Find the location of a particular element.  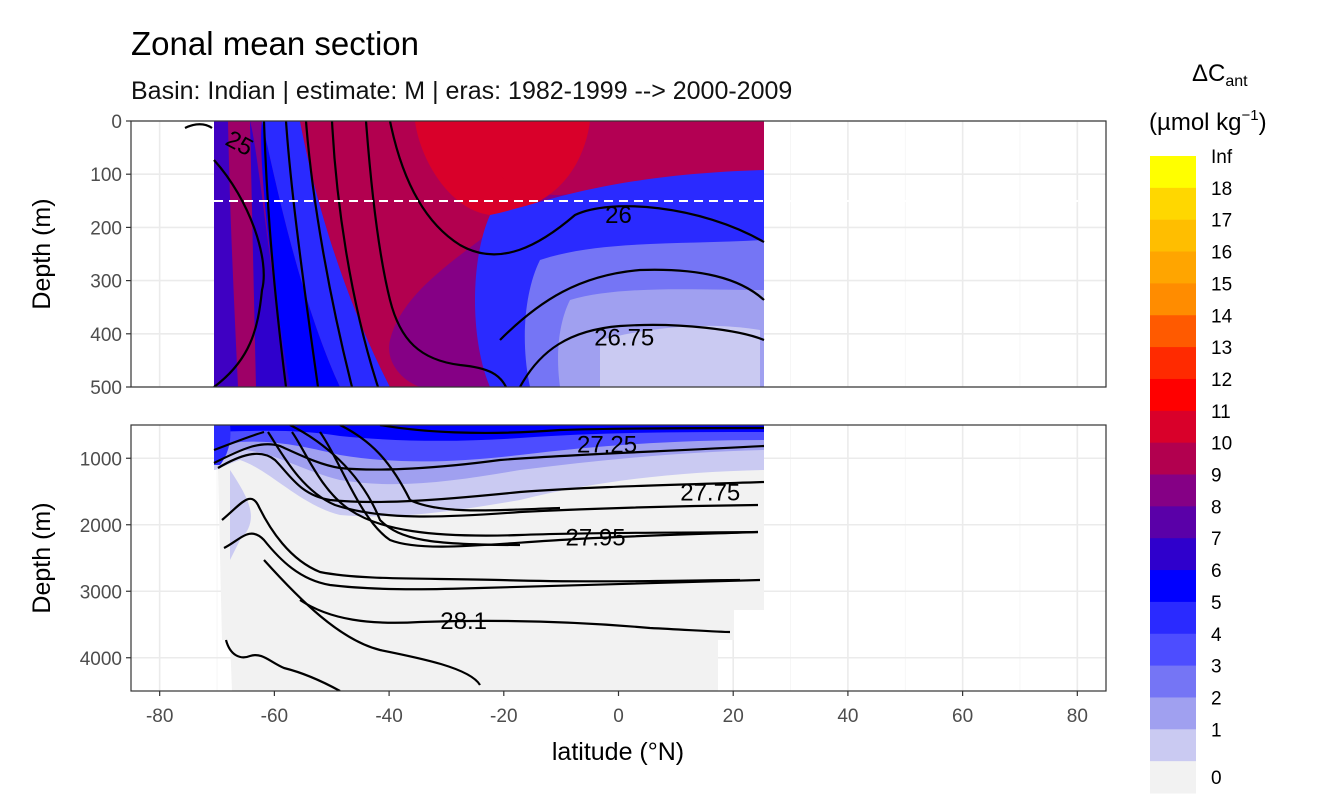

x-tick-label: 20 is located at coordinates (733, 716).